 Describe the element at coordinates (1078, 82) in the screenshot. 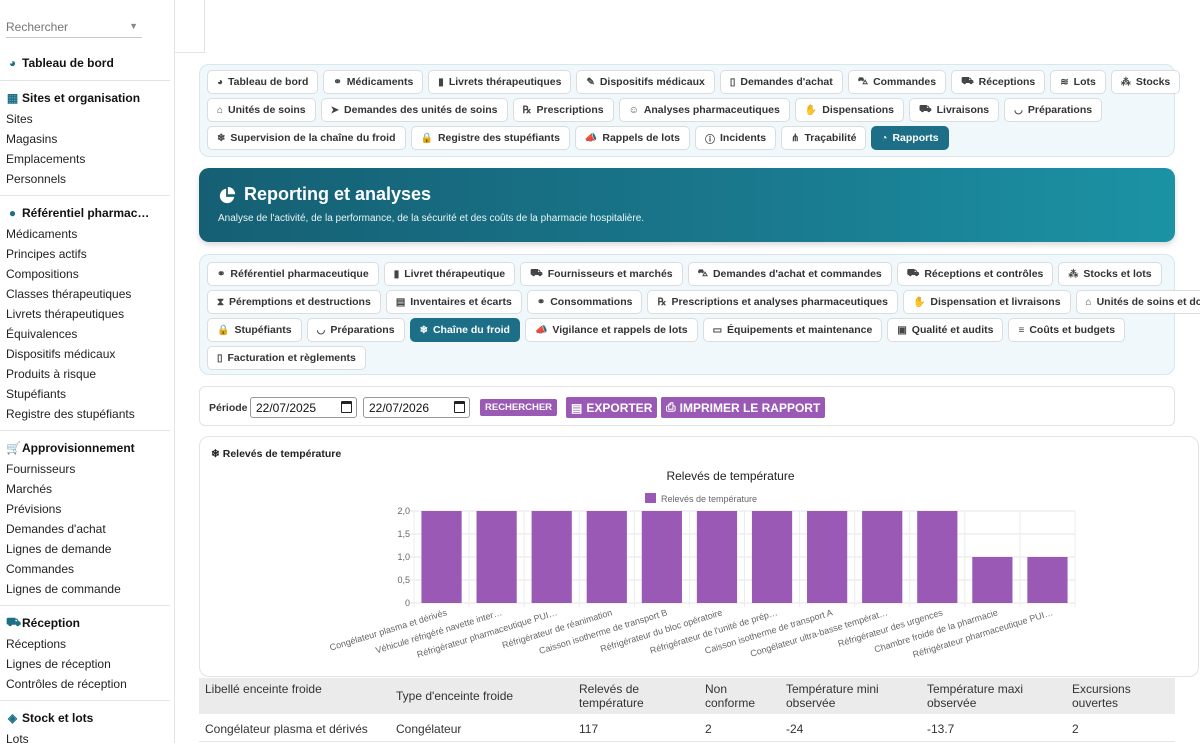

I see `nav-chip: ≋ Lots` at that location.